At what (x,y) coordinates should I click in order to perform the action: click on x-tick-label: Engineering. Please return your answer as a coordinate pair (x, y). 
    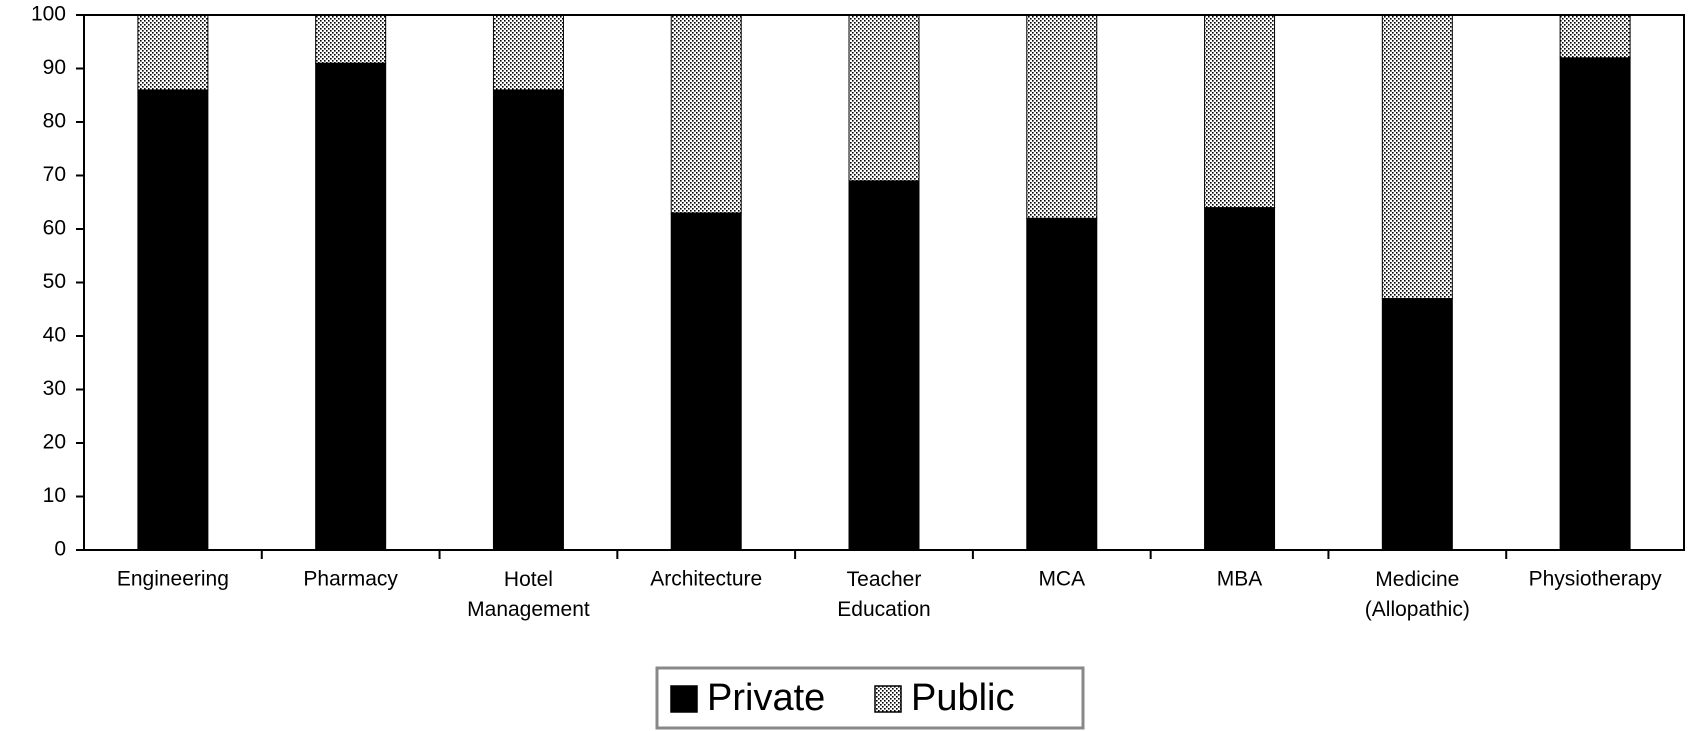
    Looking at the image, I should click on (173, 579).